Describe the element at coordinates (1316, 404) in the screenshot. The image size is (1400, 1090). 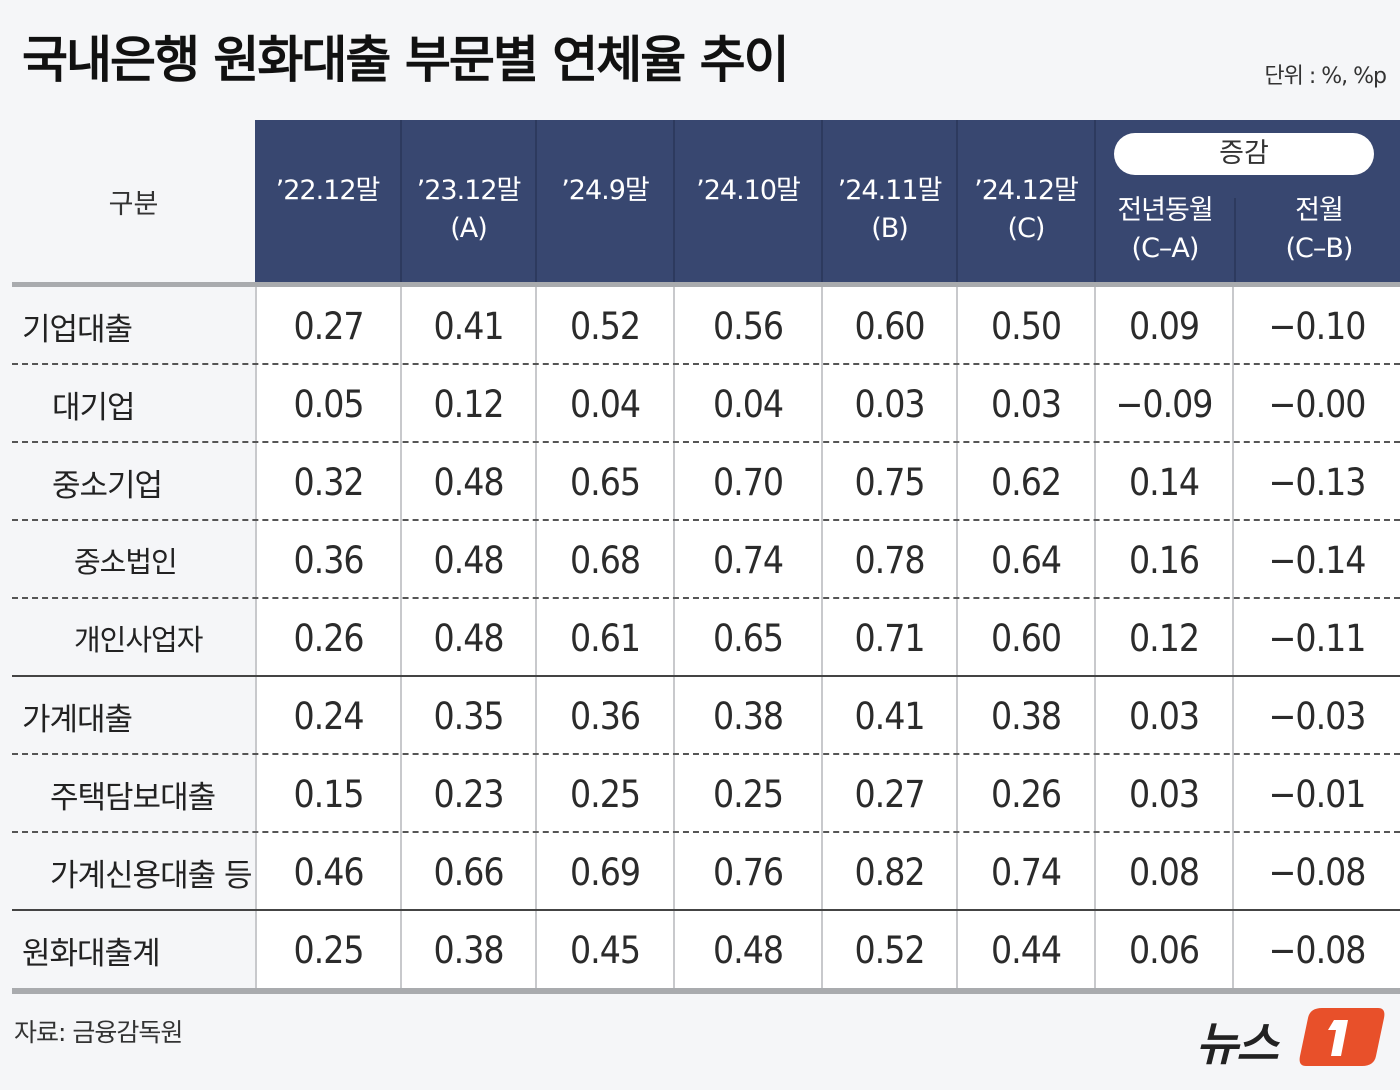
I see `change-cell: −0.00` at that location.